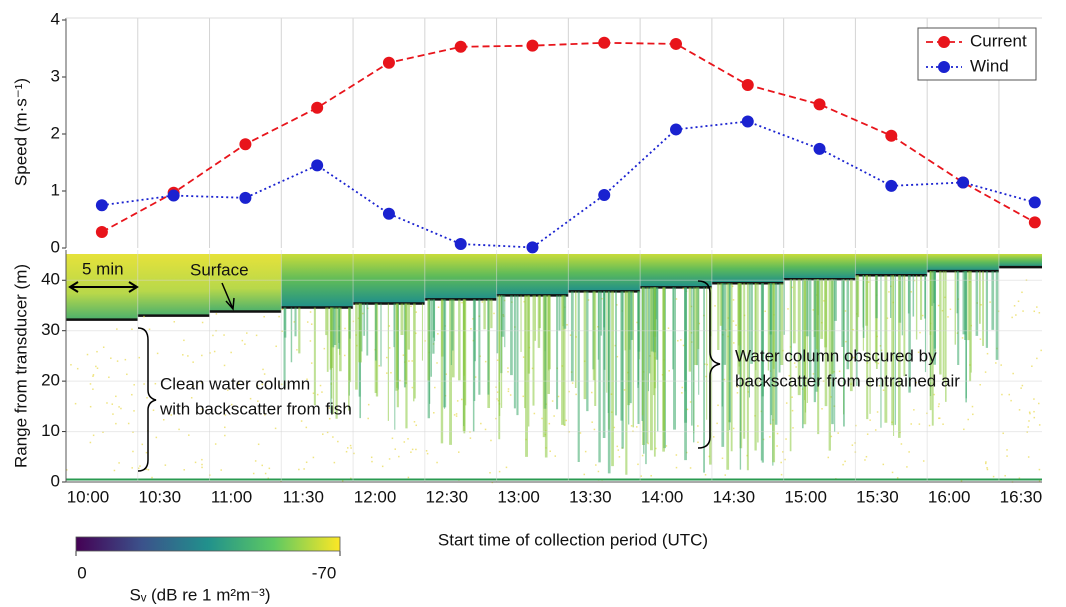 This screenshot has height=607, width=1066. What do you see at coordinates (219, 269) in the screenshot?
I see `annotation: Surface` at bounding box center [219, 269].